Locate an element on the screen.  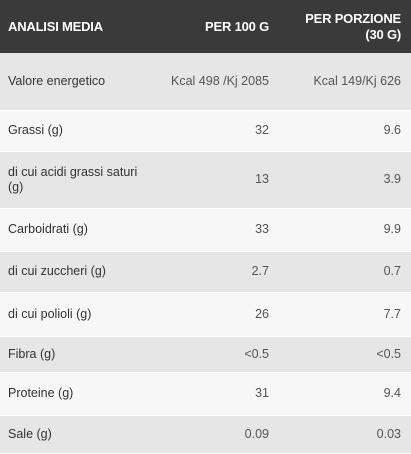
table-row: Sale (g) 0.09 0.03 is located at coordinates (205, 434).